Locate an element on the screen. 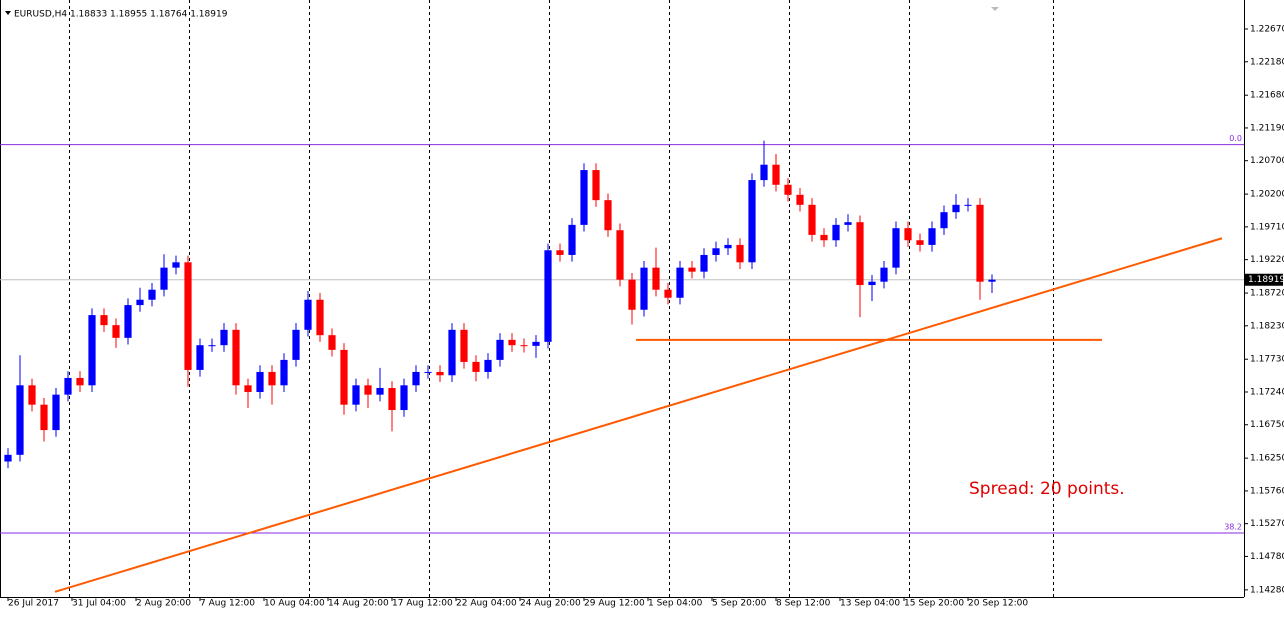 The width and height of the screenshot is (1284, 622). x-tick-label: 1 Sep 04:00 is located at coordinates (675, 604).